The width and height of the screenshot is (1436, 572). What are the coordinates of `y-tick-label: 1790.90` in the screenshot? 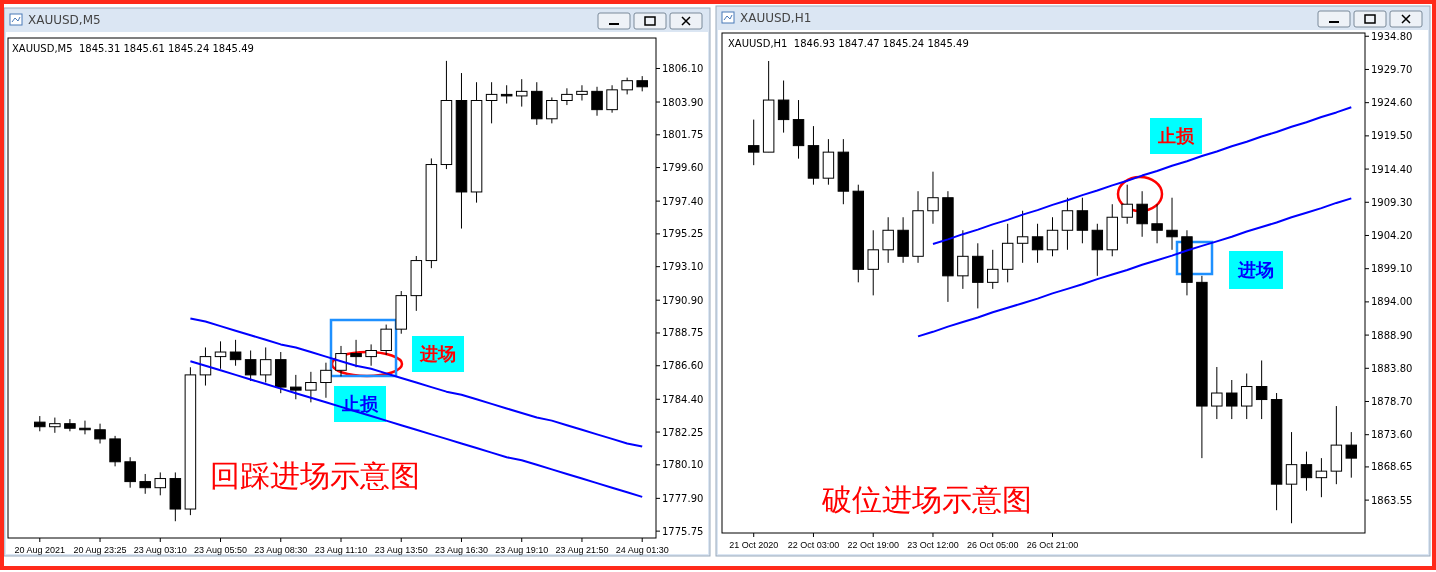 It's located at (683, 300).